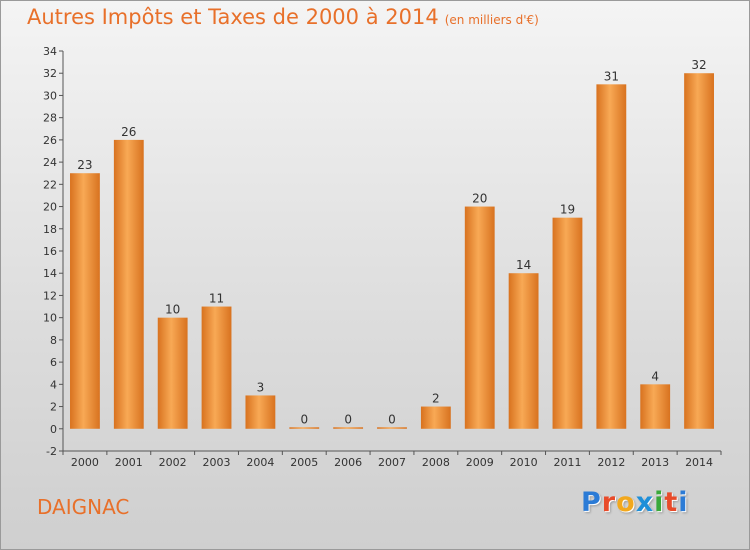 This screenshot has width=750, height=550. What do you see at coordinates (172, 310) in the screenshot?
I see `value-label: 10` at bounding box center [172, 310].